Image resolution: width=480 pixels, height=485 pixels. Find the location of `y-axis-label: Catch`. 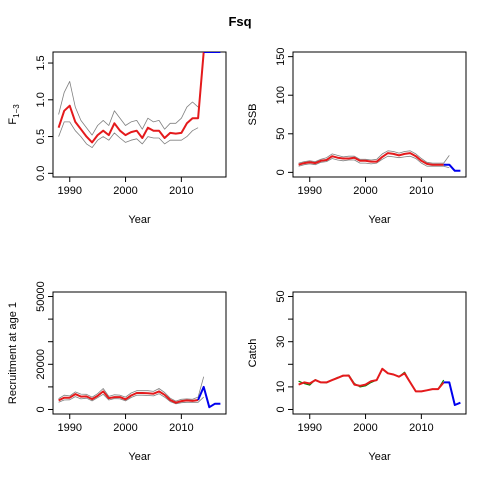

y-axis-label: Catch is located at coordinates (253, 353).